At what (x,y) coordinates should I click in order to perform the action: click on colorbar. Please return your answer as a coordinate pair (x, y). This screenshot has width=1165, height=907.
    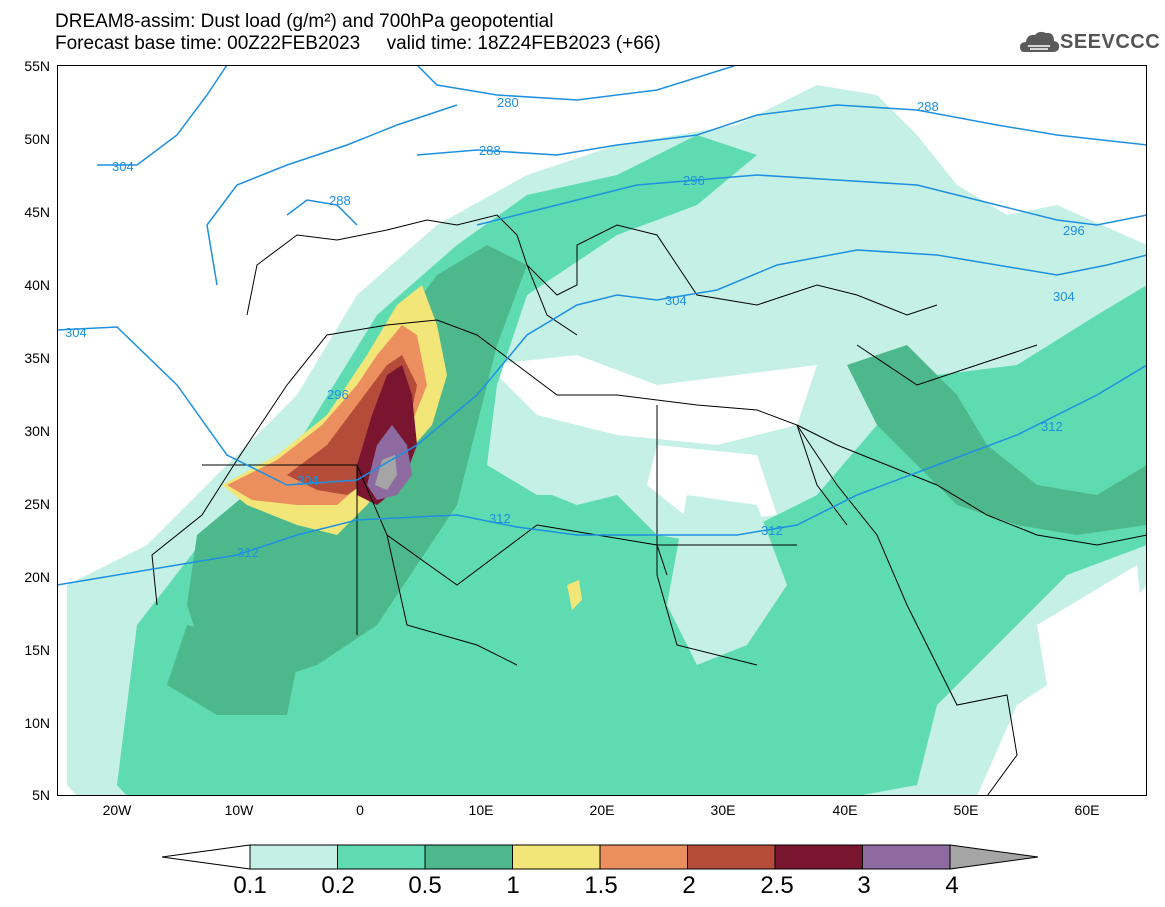
    Looking at the image, I should click on (600, 857).